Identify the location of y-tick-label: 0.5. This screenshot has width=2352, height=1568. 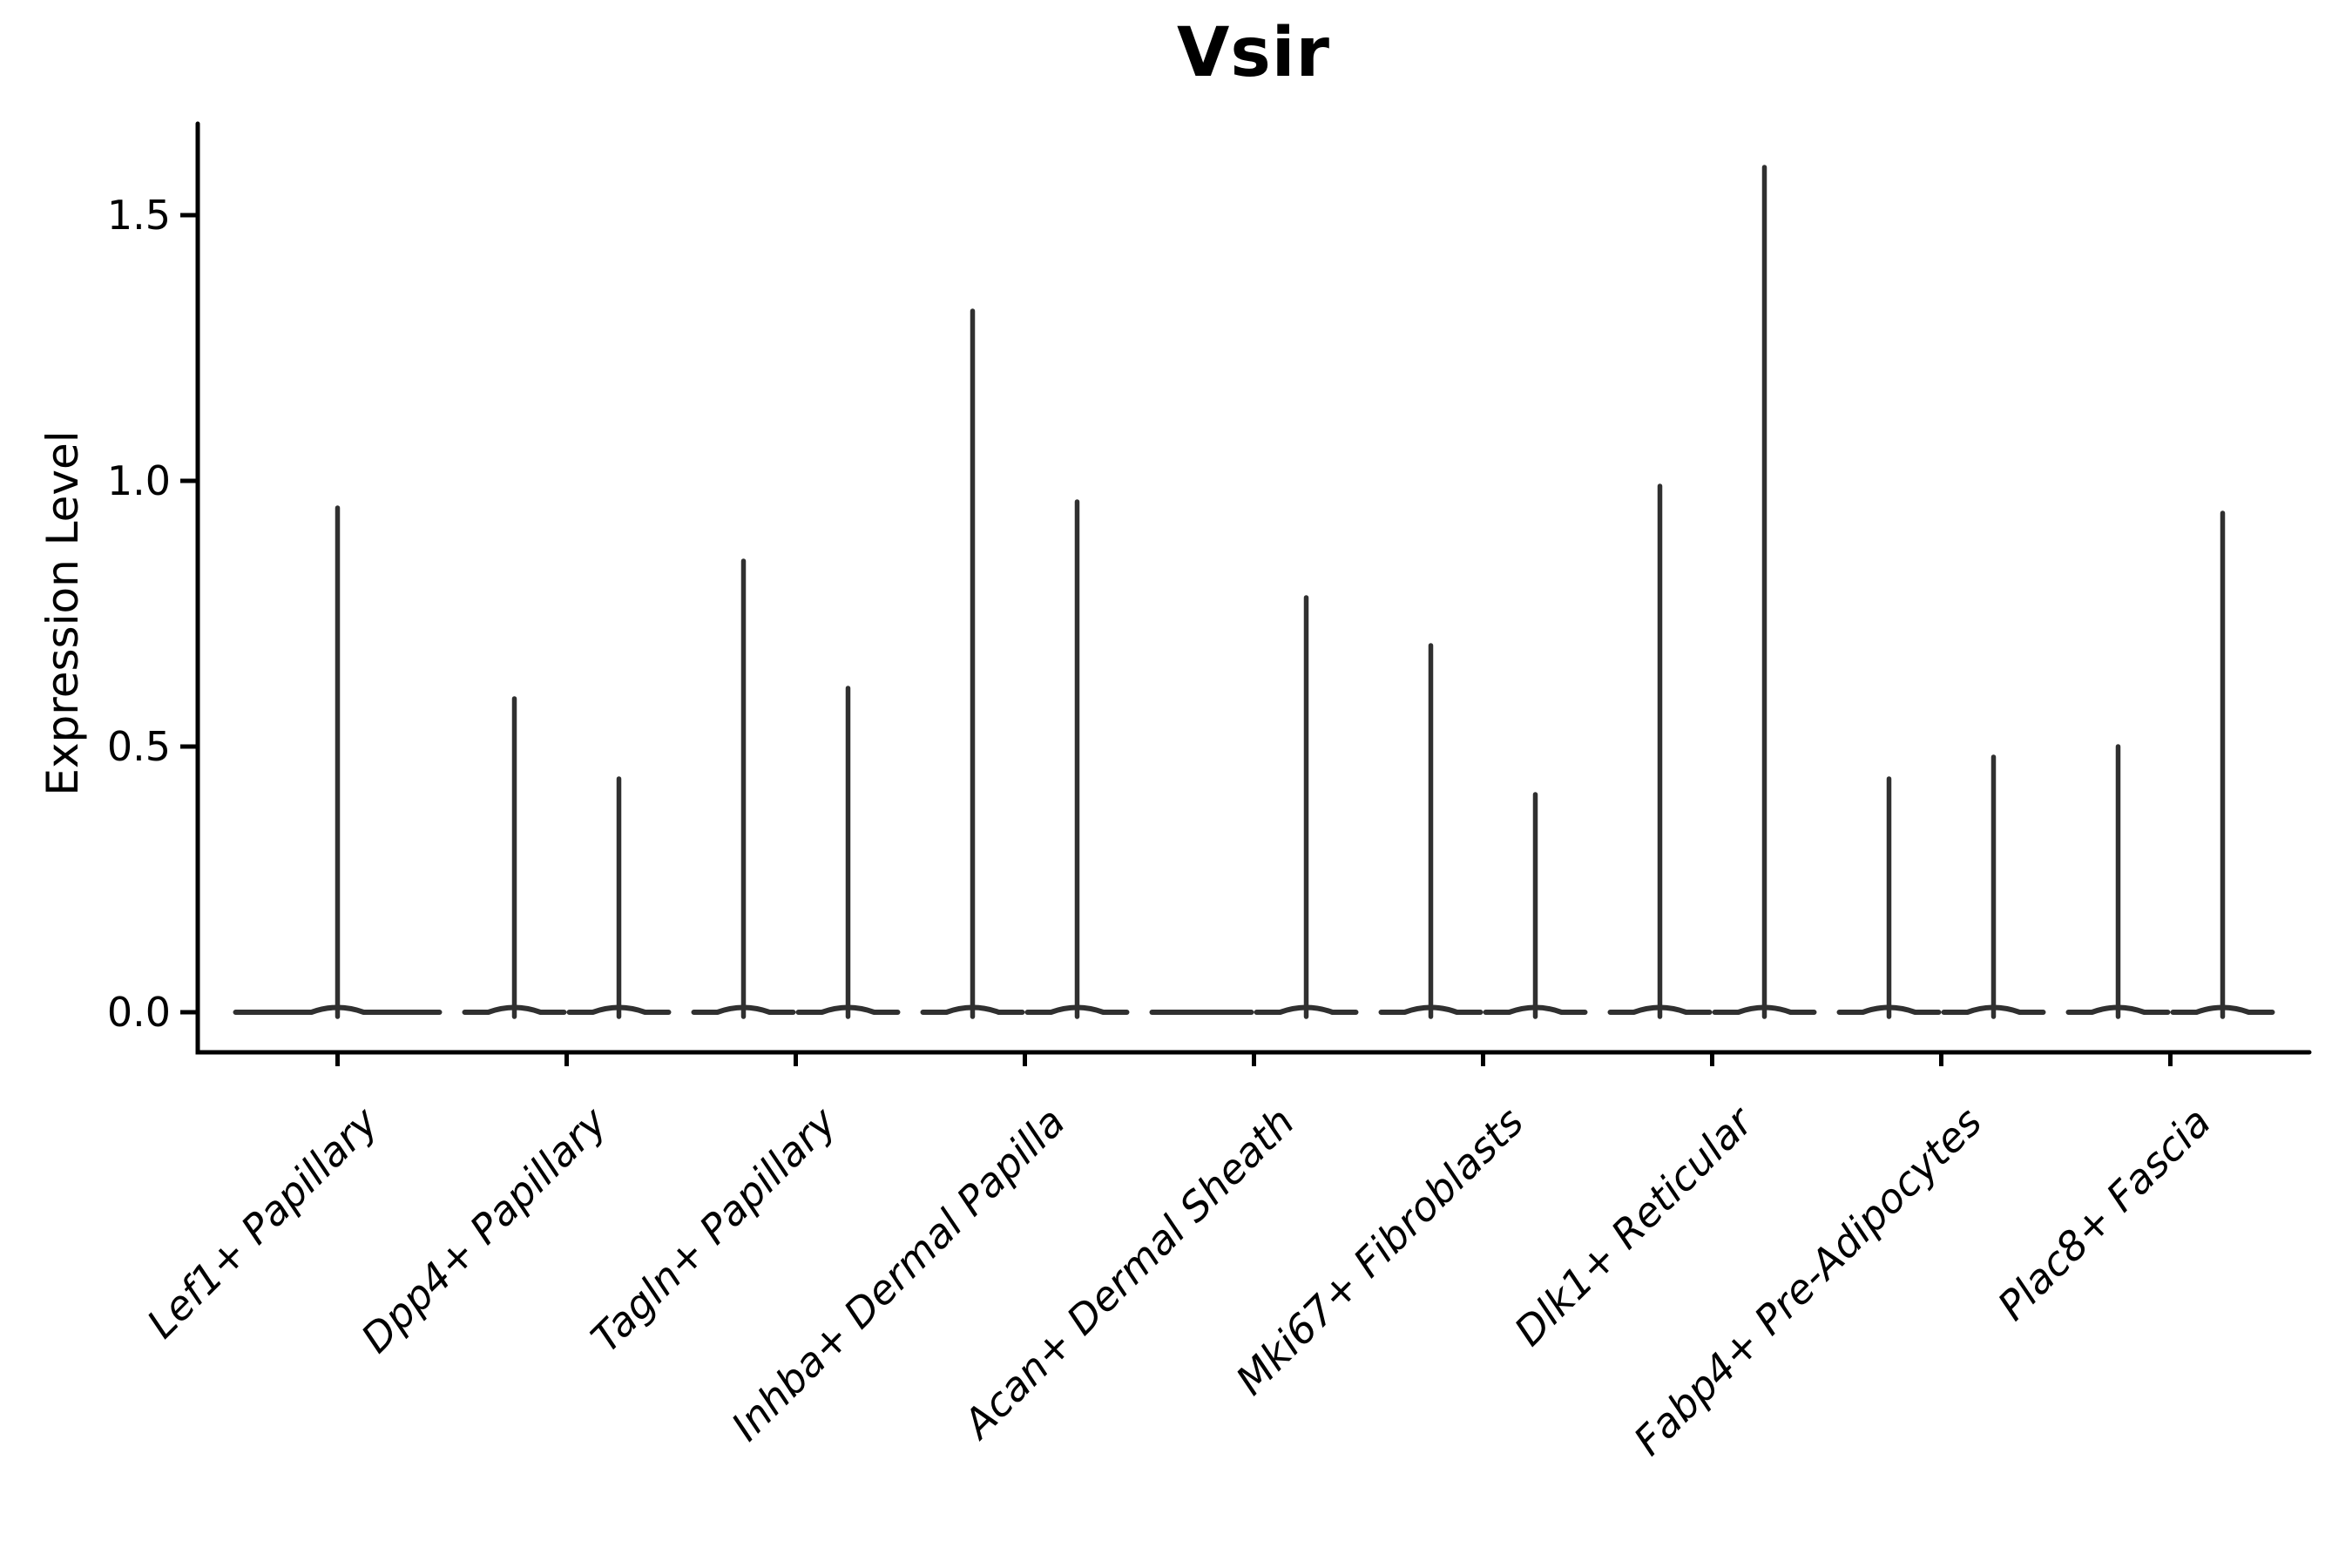
(138, 746).